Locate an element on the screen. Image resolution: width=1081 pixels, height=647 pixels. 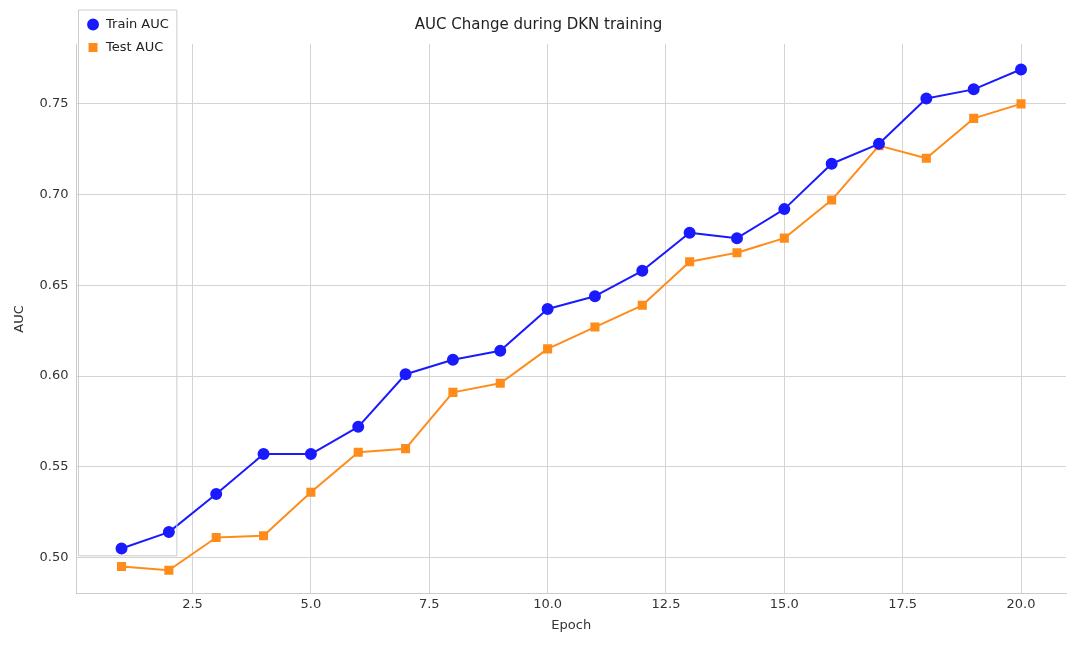
y-tick-label: 0.75 is located at coordinates (54, 103).